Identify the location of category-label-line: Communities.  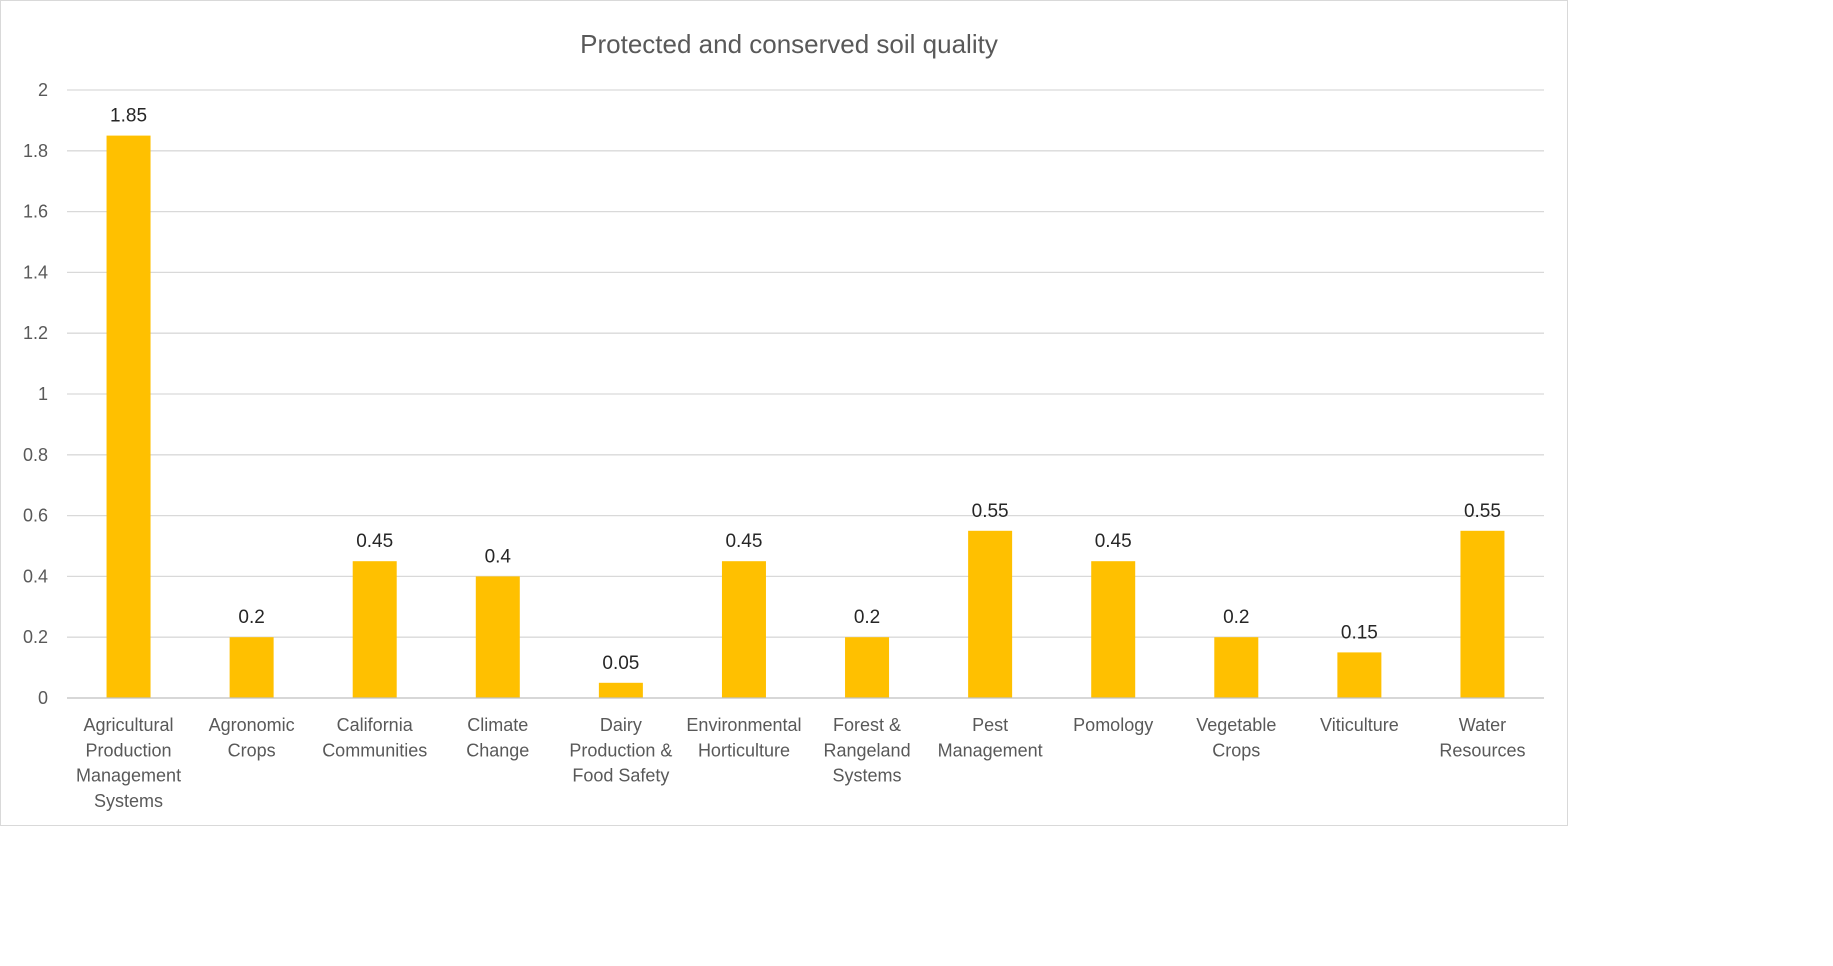
(374, 750).